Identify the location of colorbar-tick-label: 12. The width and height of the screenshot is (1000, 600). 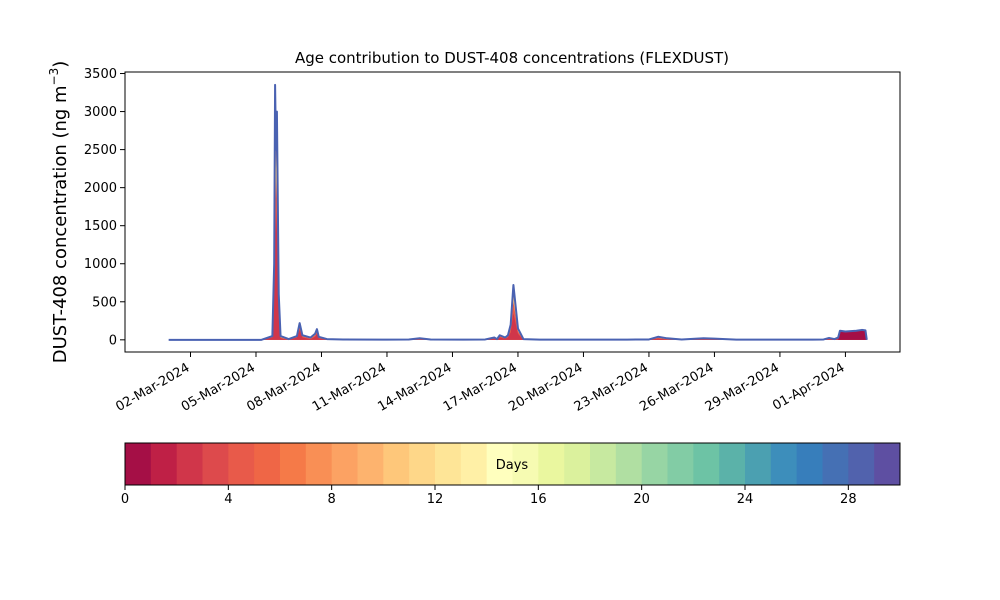
(435, 499).